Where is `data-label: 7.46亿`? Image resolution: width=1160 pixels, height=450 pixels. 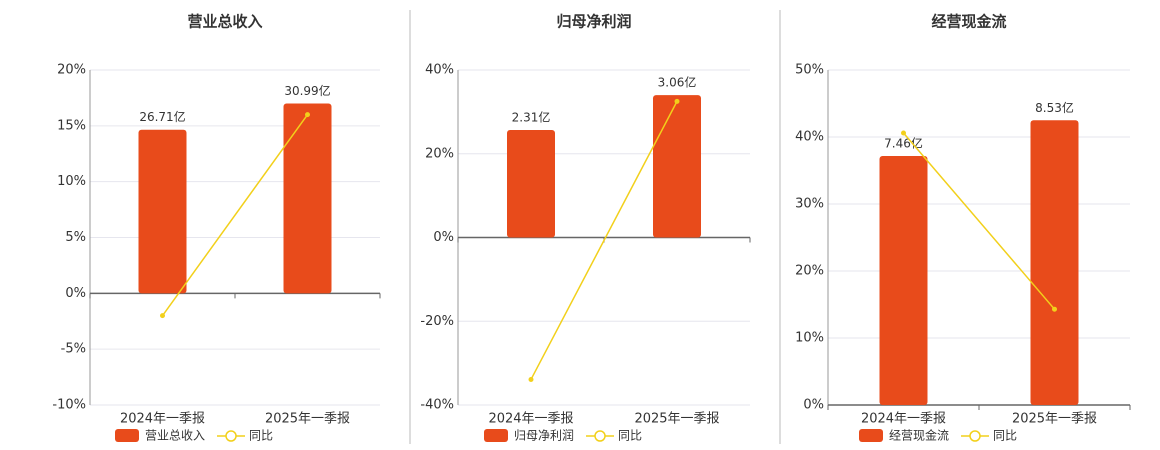 data-label: 7.46亿 is located at coordinates (903, 142).